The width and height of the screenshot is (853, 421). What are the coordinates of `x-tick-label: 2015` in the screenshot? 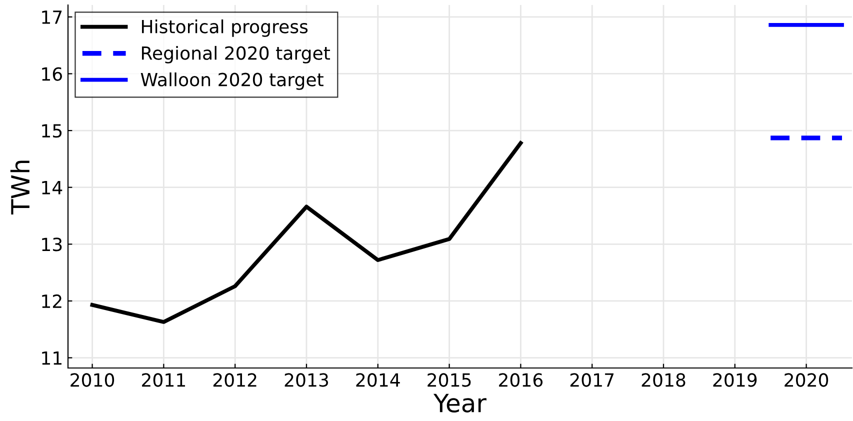 It's located at (449, 380).